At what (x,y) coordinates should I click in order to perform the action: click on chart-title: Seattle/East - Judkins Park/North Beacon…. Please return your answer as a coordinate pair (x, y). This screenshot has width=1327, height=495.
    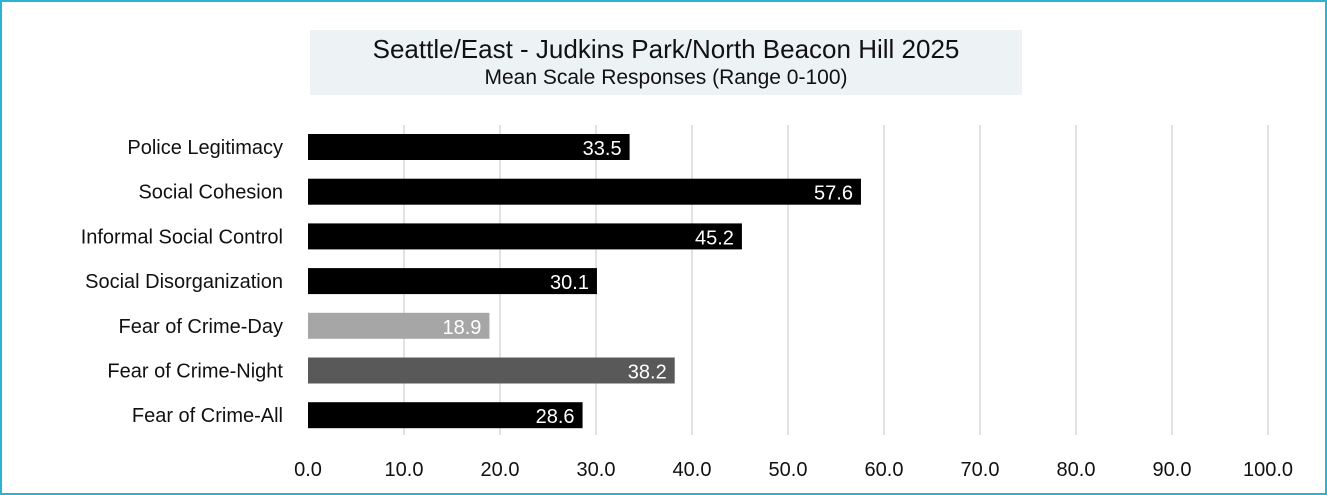
    Looking at the image, I should click on (666, 49).